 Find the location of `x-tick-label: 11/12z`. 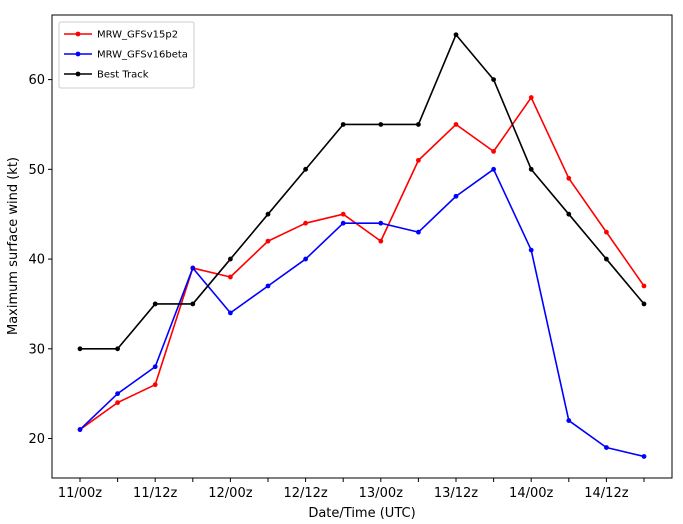

x-tick-label: 11/12z is located at coordinates (155, 493).